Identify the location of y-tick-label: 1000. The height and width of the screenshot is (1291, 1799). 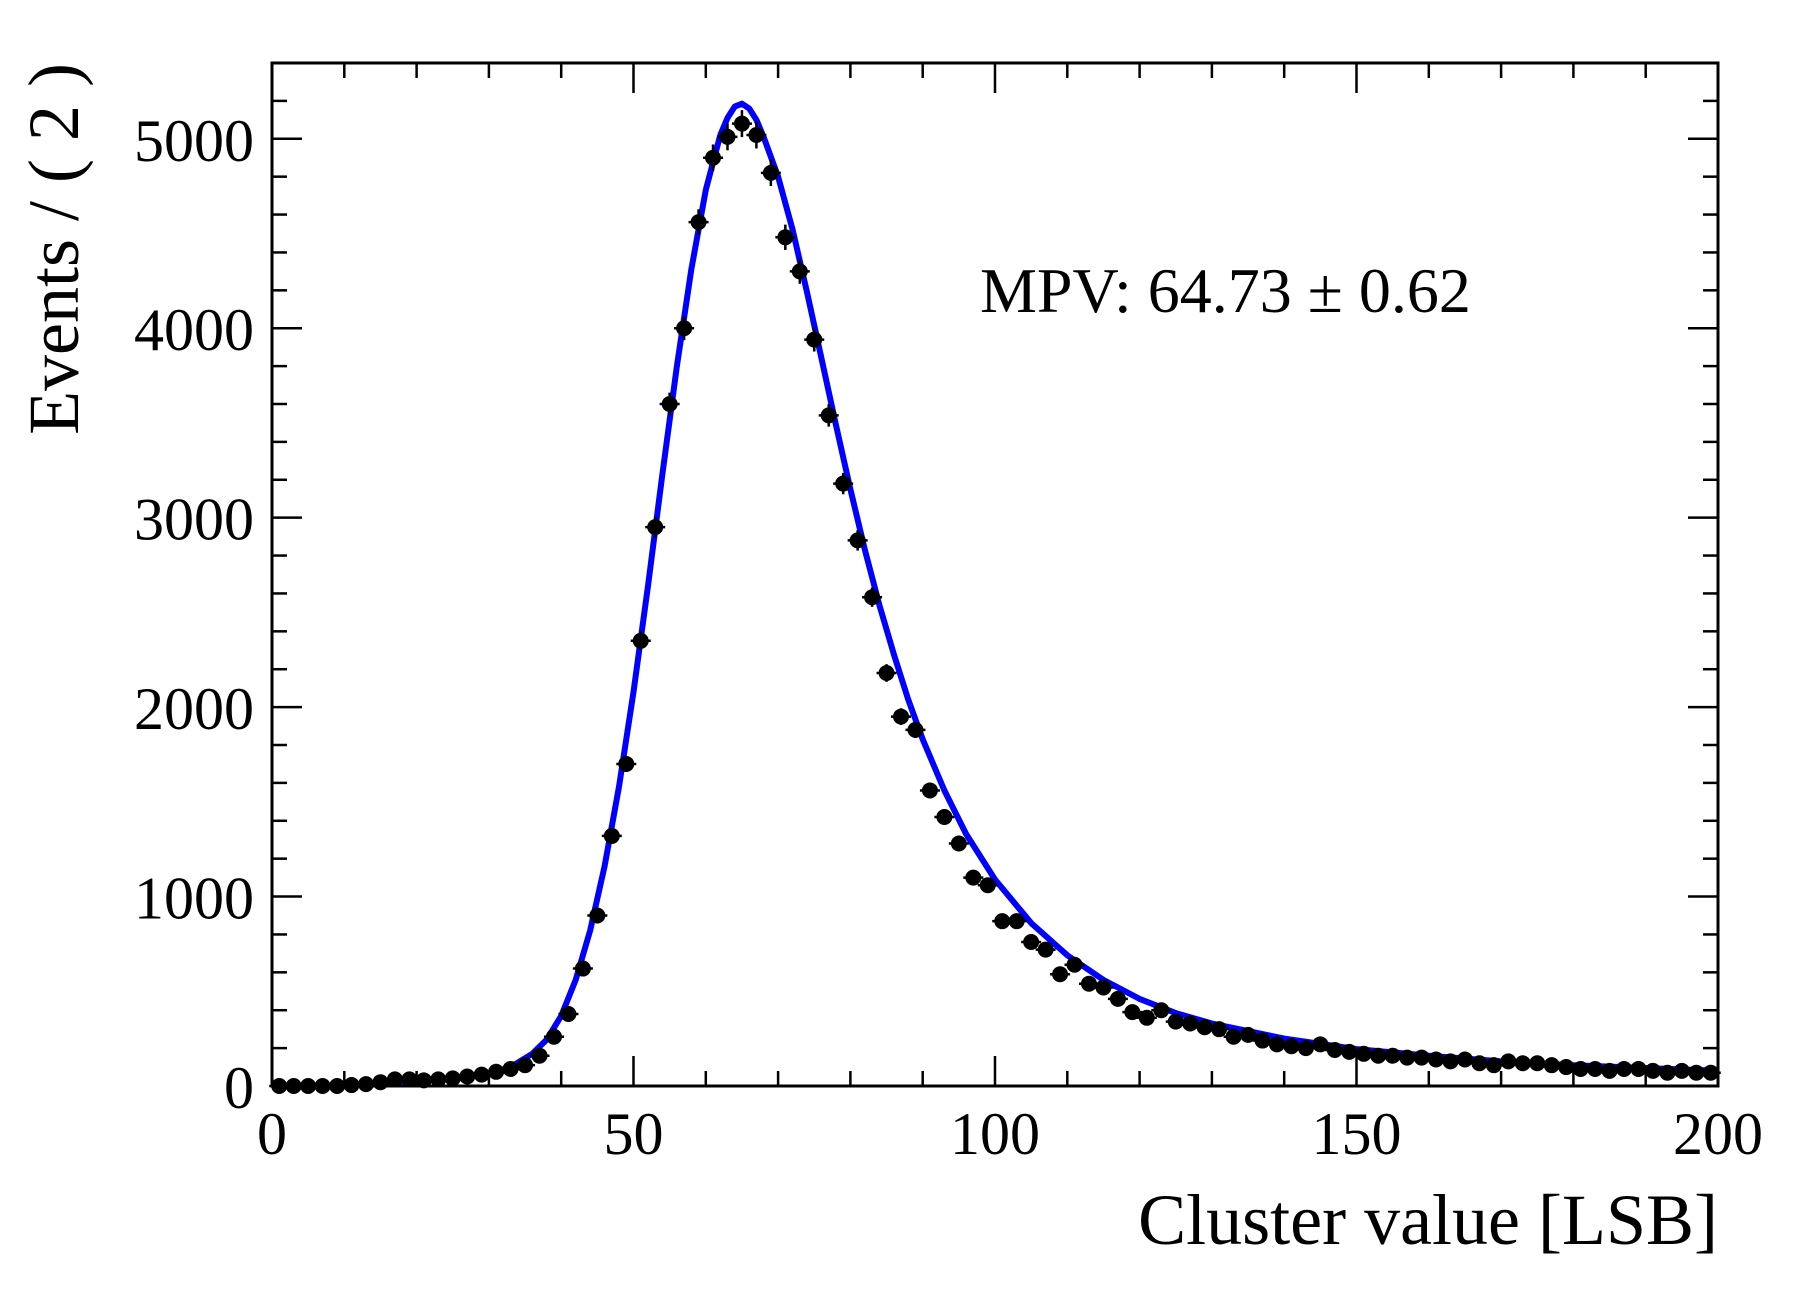
(194, 899).